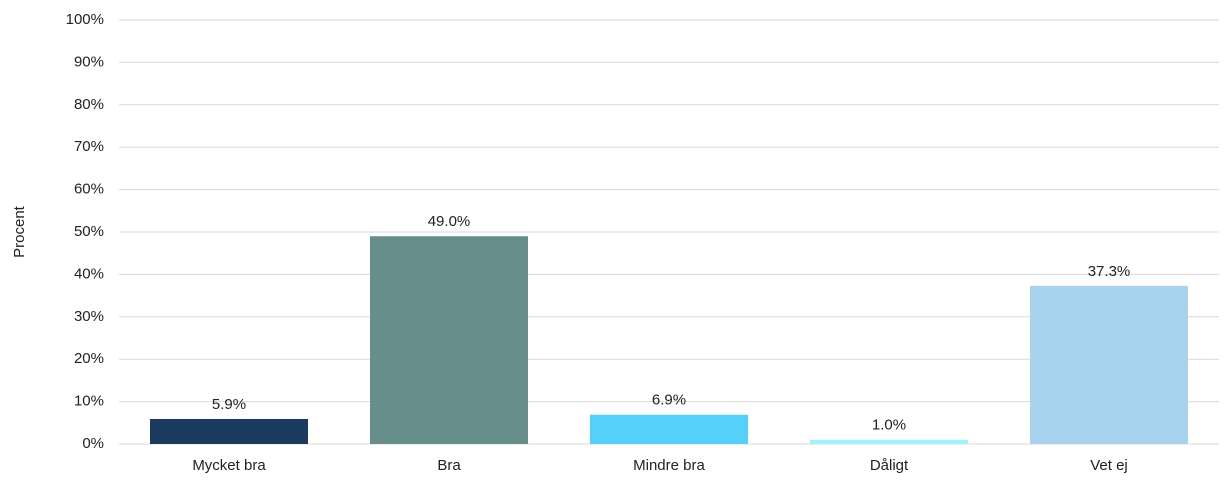 The height and width of the screenshot is (489, 1224). What do you see at coordinates (89, 273) in the screenshot?
I see `y-tick-label: 40%` at bounding box center [89, 273].